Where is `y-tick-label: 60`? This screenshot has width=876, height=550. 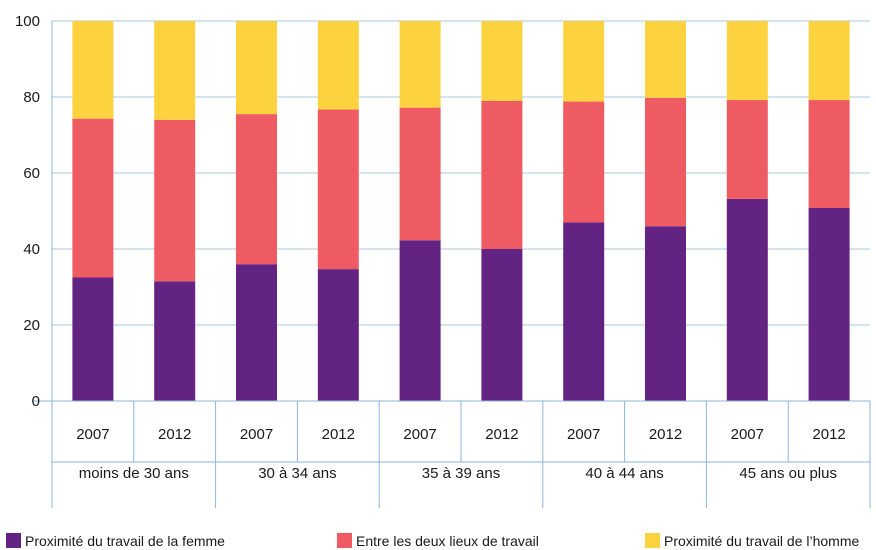 y-tick-label: 60 is located at coordinates (31, 173).